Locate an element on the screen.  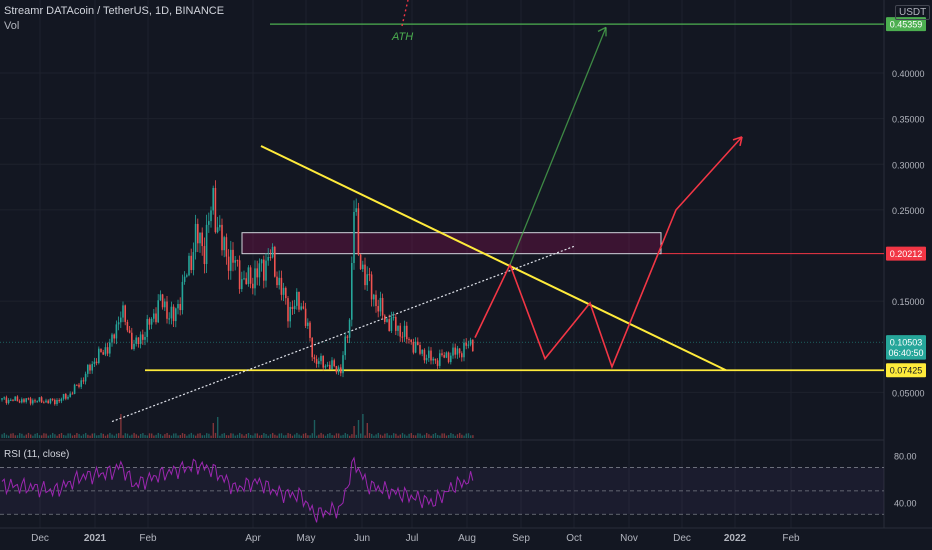
currency-badge: USDT is located at coordinates (913, 12).